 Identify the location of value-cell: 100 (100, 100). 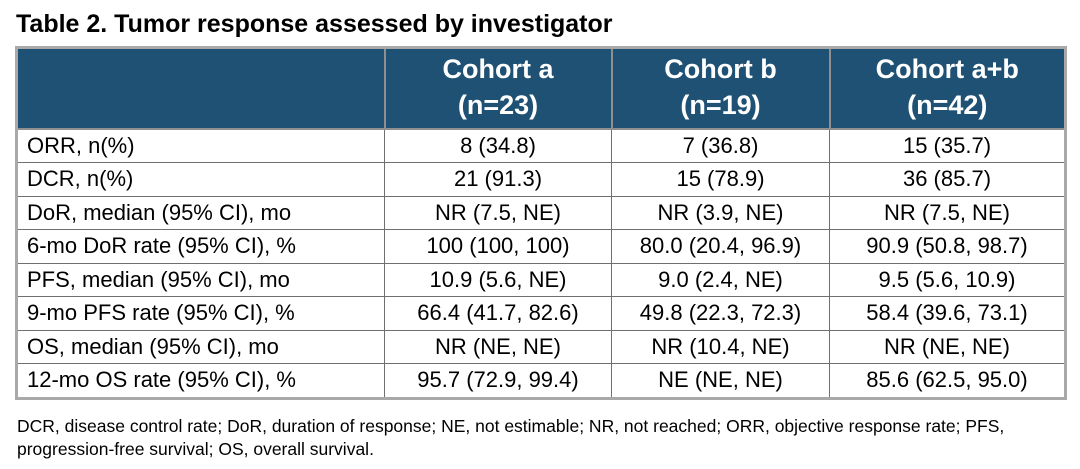
(498, 246).